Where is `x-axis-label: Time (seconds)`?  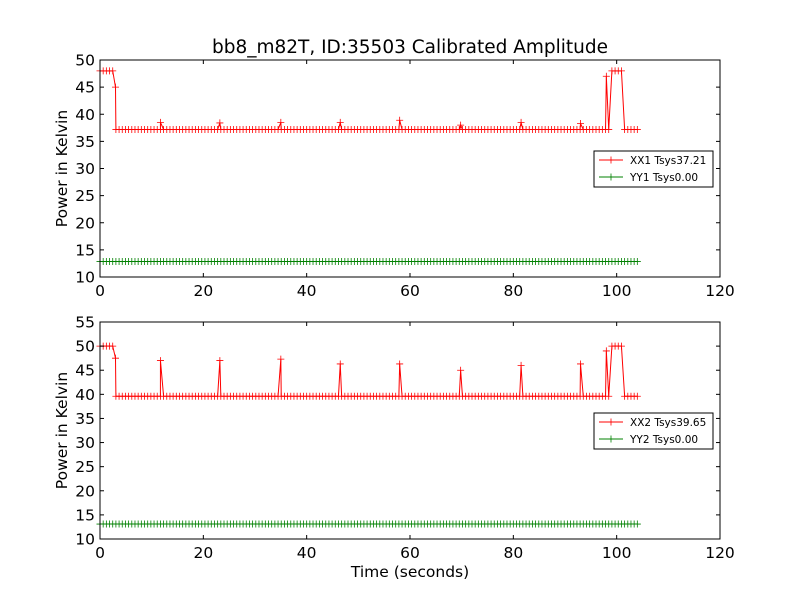 x-axis-label: Time (seconds) is located at coordinates (409, 572).